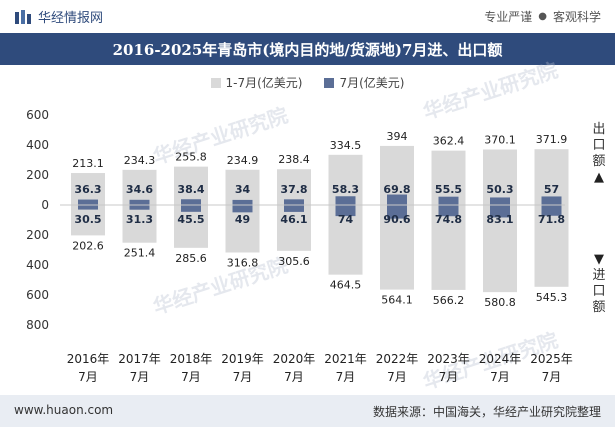 The width and height of the screenshot is (615, 427). I want to click on data-label-import-ytd: 305.6, so click(294, 261).